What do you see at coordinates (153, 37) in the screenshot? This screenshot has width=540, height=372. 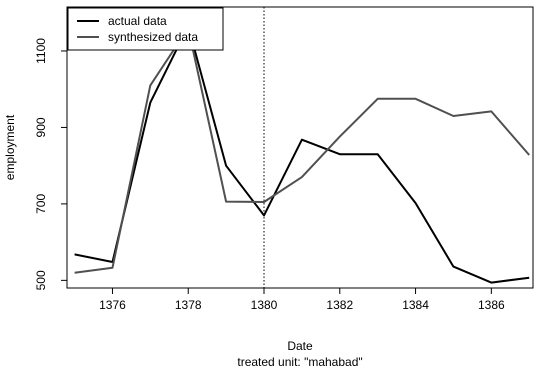 I see `legend-label-synthesized: synthesized data` at bounding box center [153, 37].